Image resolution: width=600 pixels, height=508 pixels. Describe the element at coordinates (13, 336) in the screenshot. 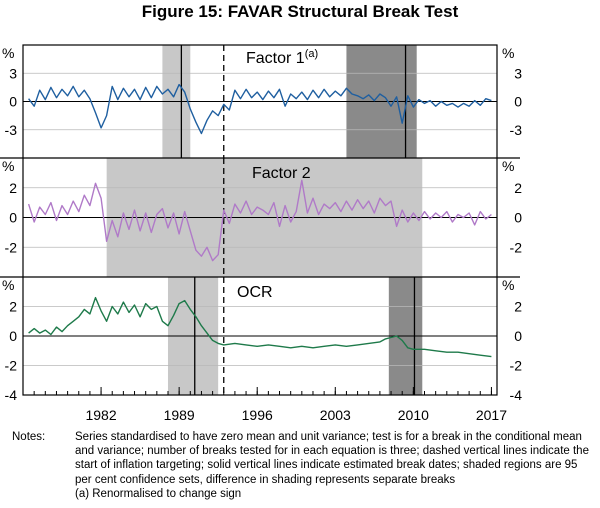

I see `y-tick-left-2-1: 0` at that location.